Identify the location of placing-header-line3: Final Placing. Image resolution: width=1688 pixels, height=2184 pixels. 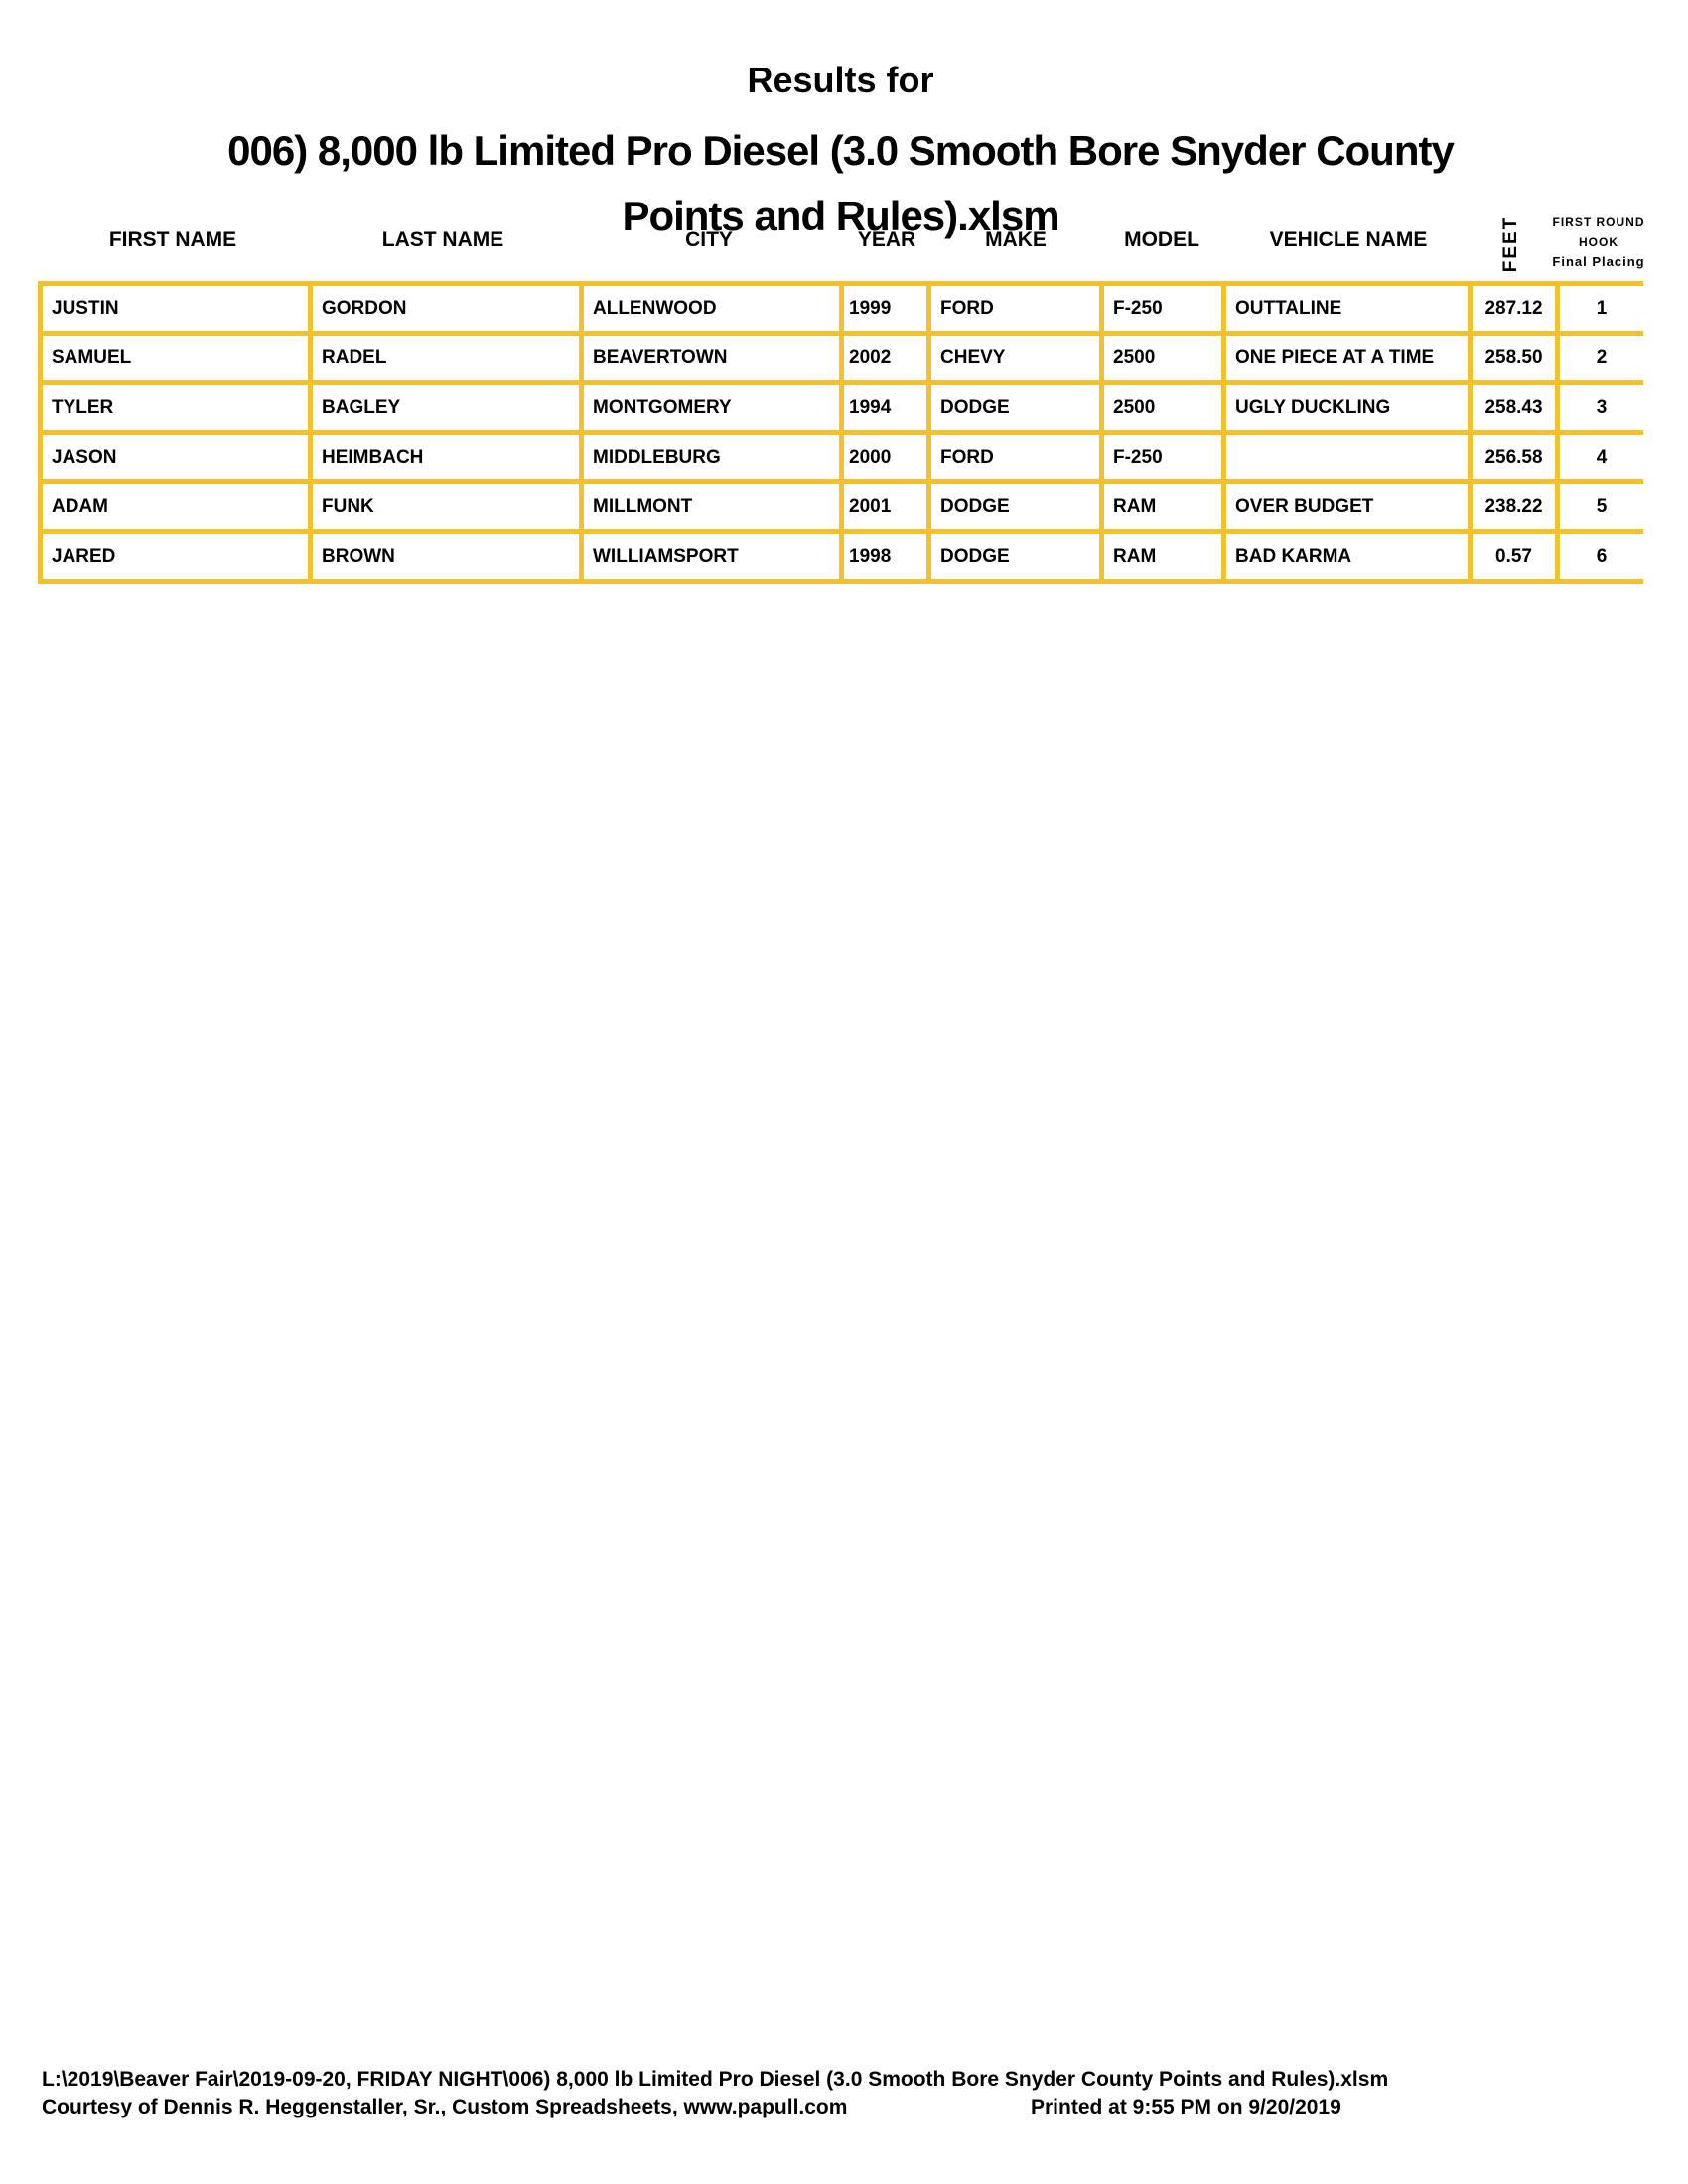
(1598, 261).